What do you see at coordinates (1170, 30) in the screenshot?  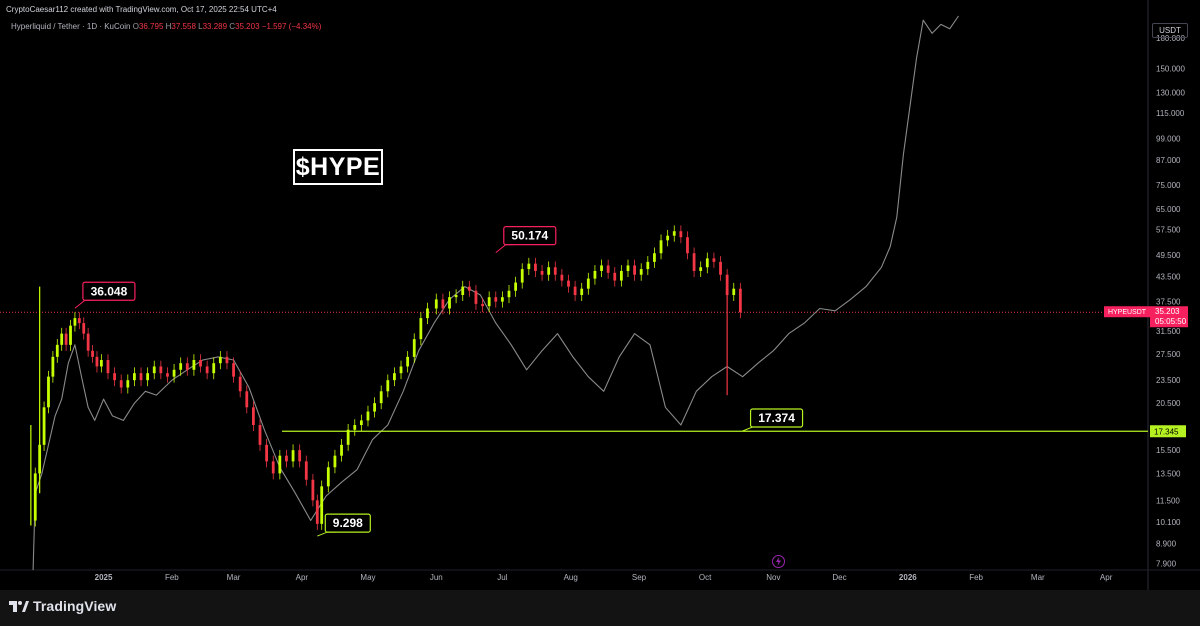 I see `currency-button: USDT` at bounding box center [1170, 30].